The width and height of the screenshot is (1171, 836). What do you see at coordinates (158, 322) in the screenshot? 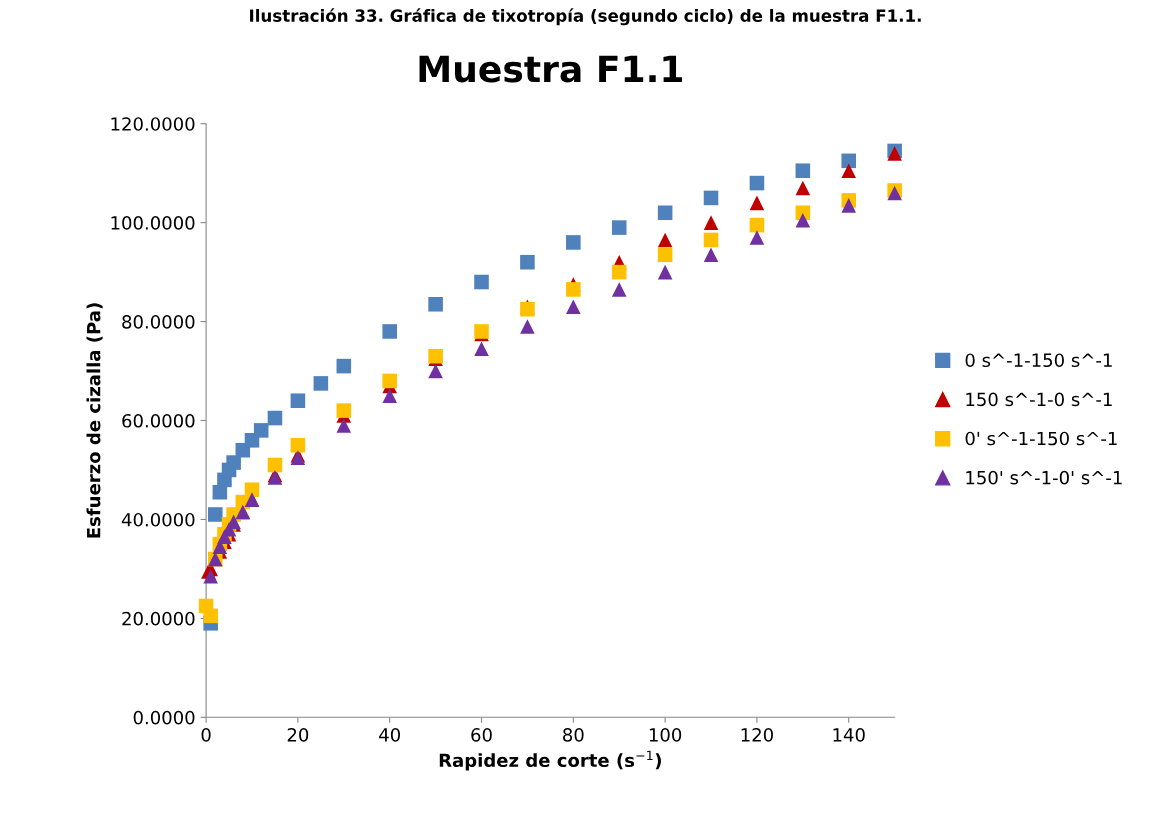
I see `y-tick-label: 80.0000` at bounding box center [158, 322].